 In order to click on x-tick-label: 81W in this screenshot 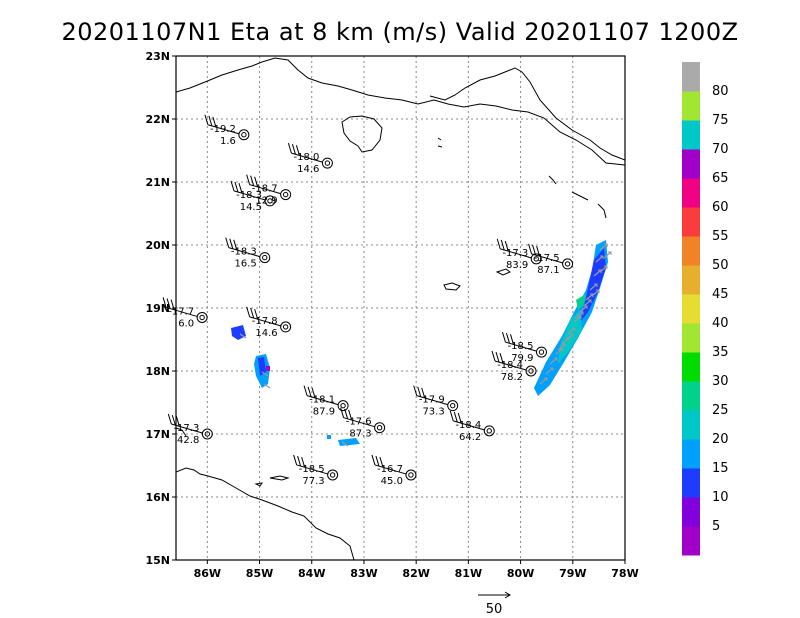, I will do `click(468, 573)`.